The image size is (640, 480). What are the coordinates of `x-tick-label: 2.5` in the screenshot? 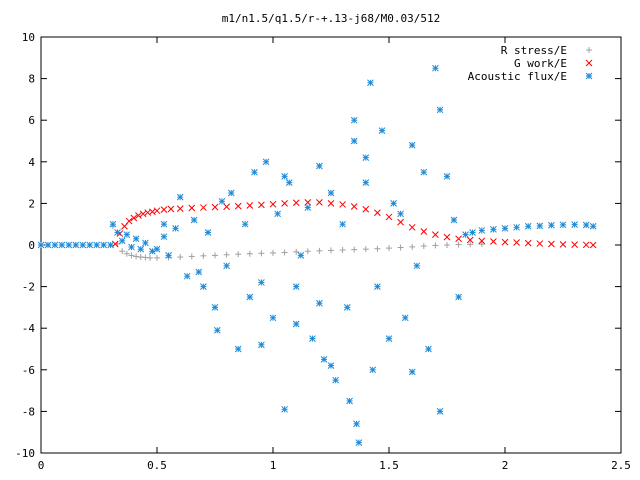 It's located at (621, 465).